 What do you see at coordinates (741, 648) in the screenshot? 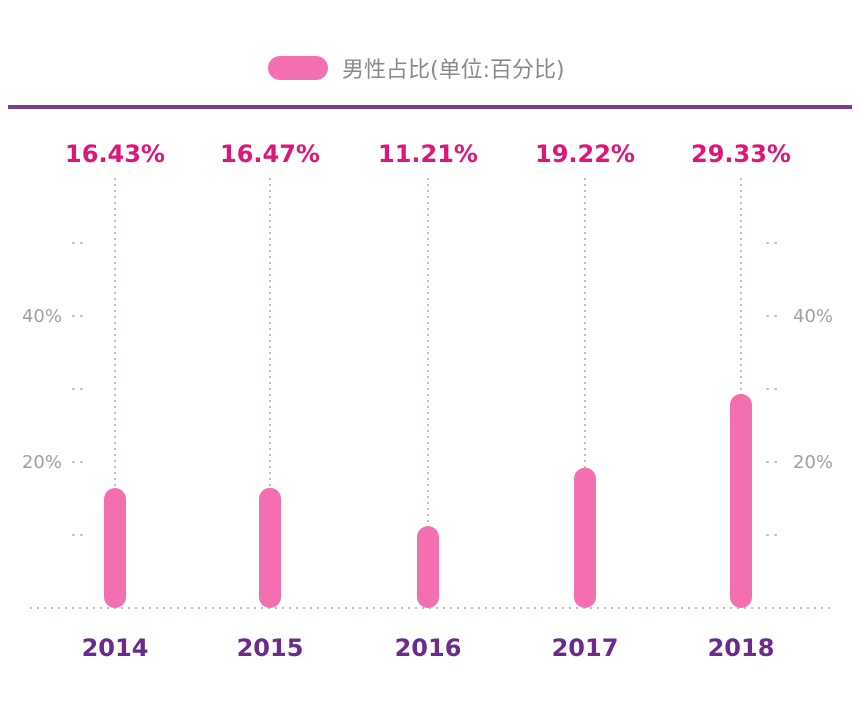
I see `category-label: 2018` at bounding box center [741, 648].